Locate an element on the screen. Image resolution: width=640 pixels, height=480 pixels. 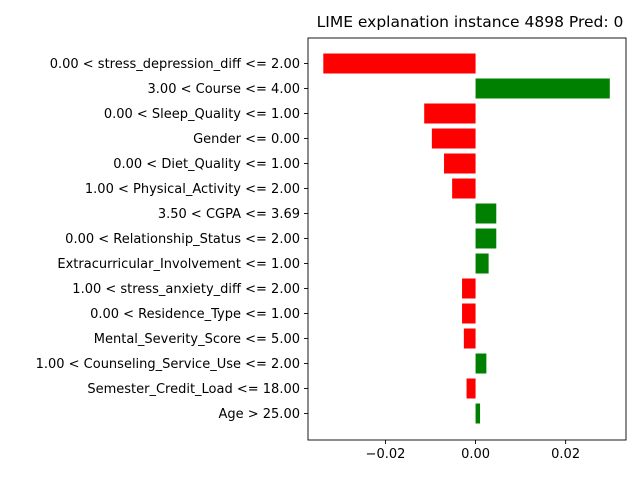
y-tick-label-14: Age > 25.00 is located at coordinates (259, 414).